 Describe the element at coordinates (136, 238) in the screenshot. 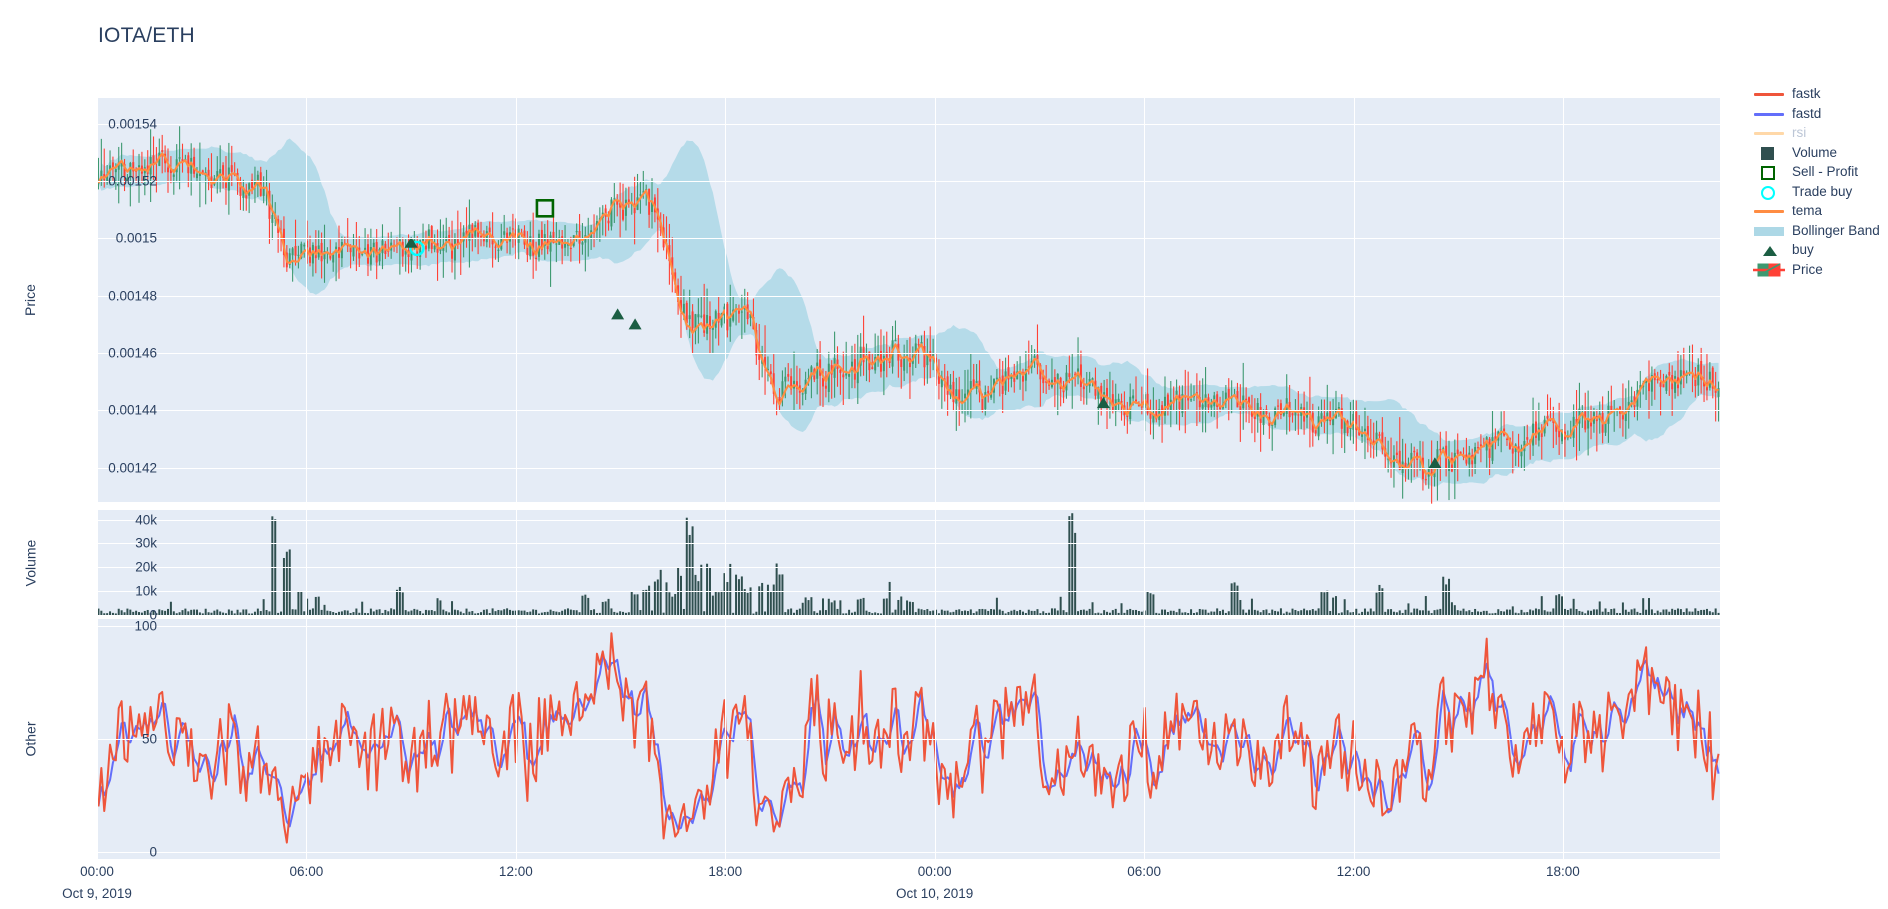

I see `y-tick-label: 0.0015` at that location.